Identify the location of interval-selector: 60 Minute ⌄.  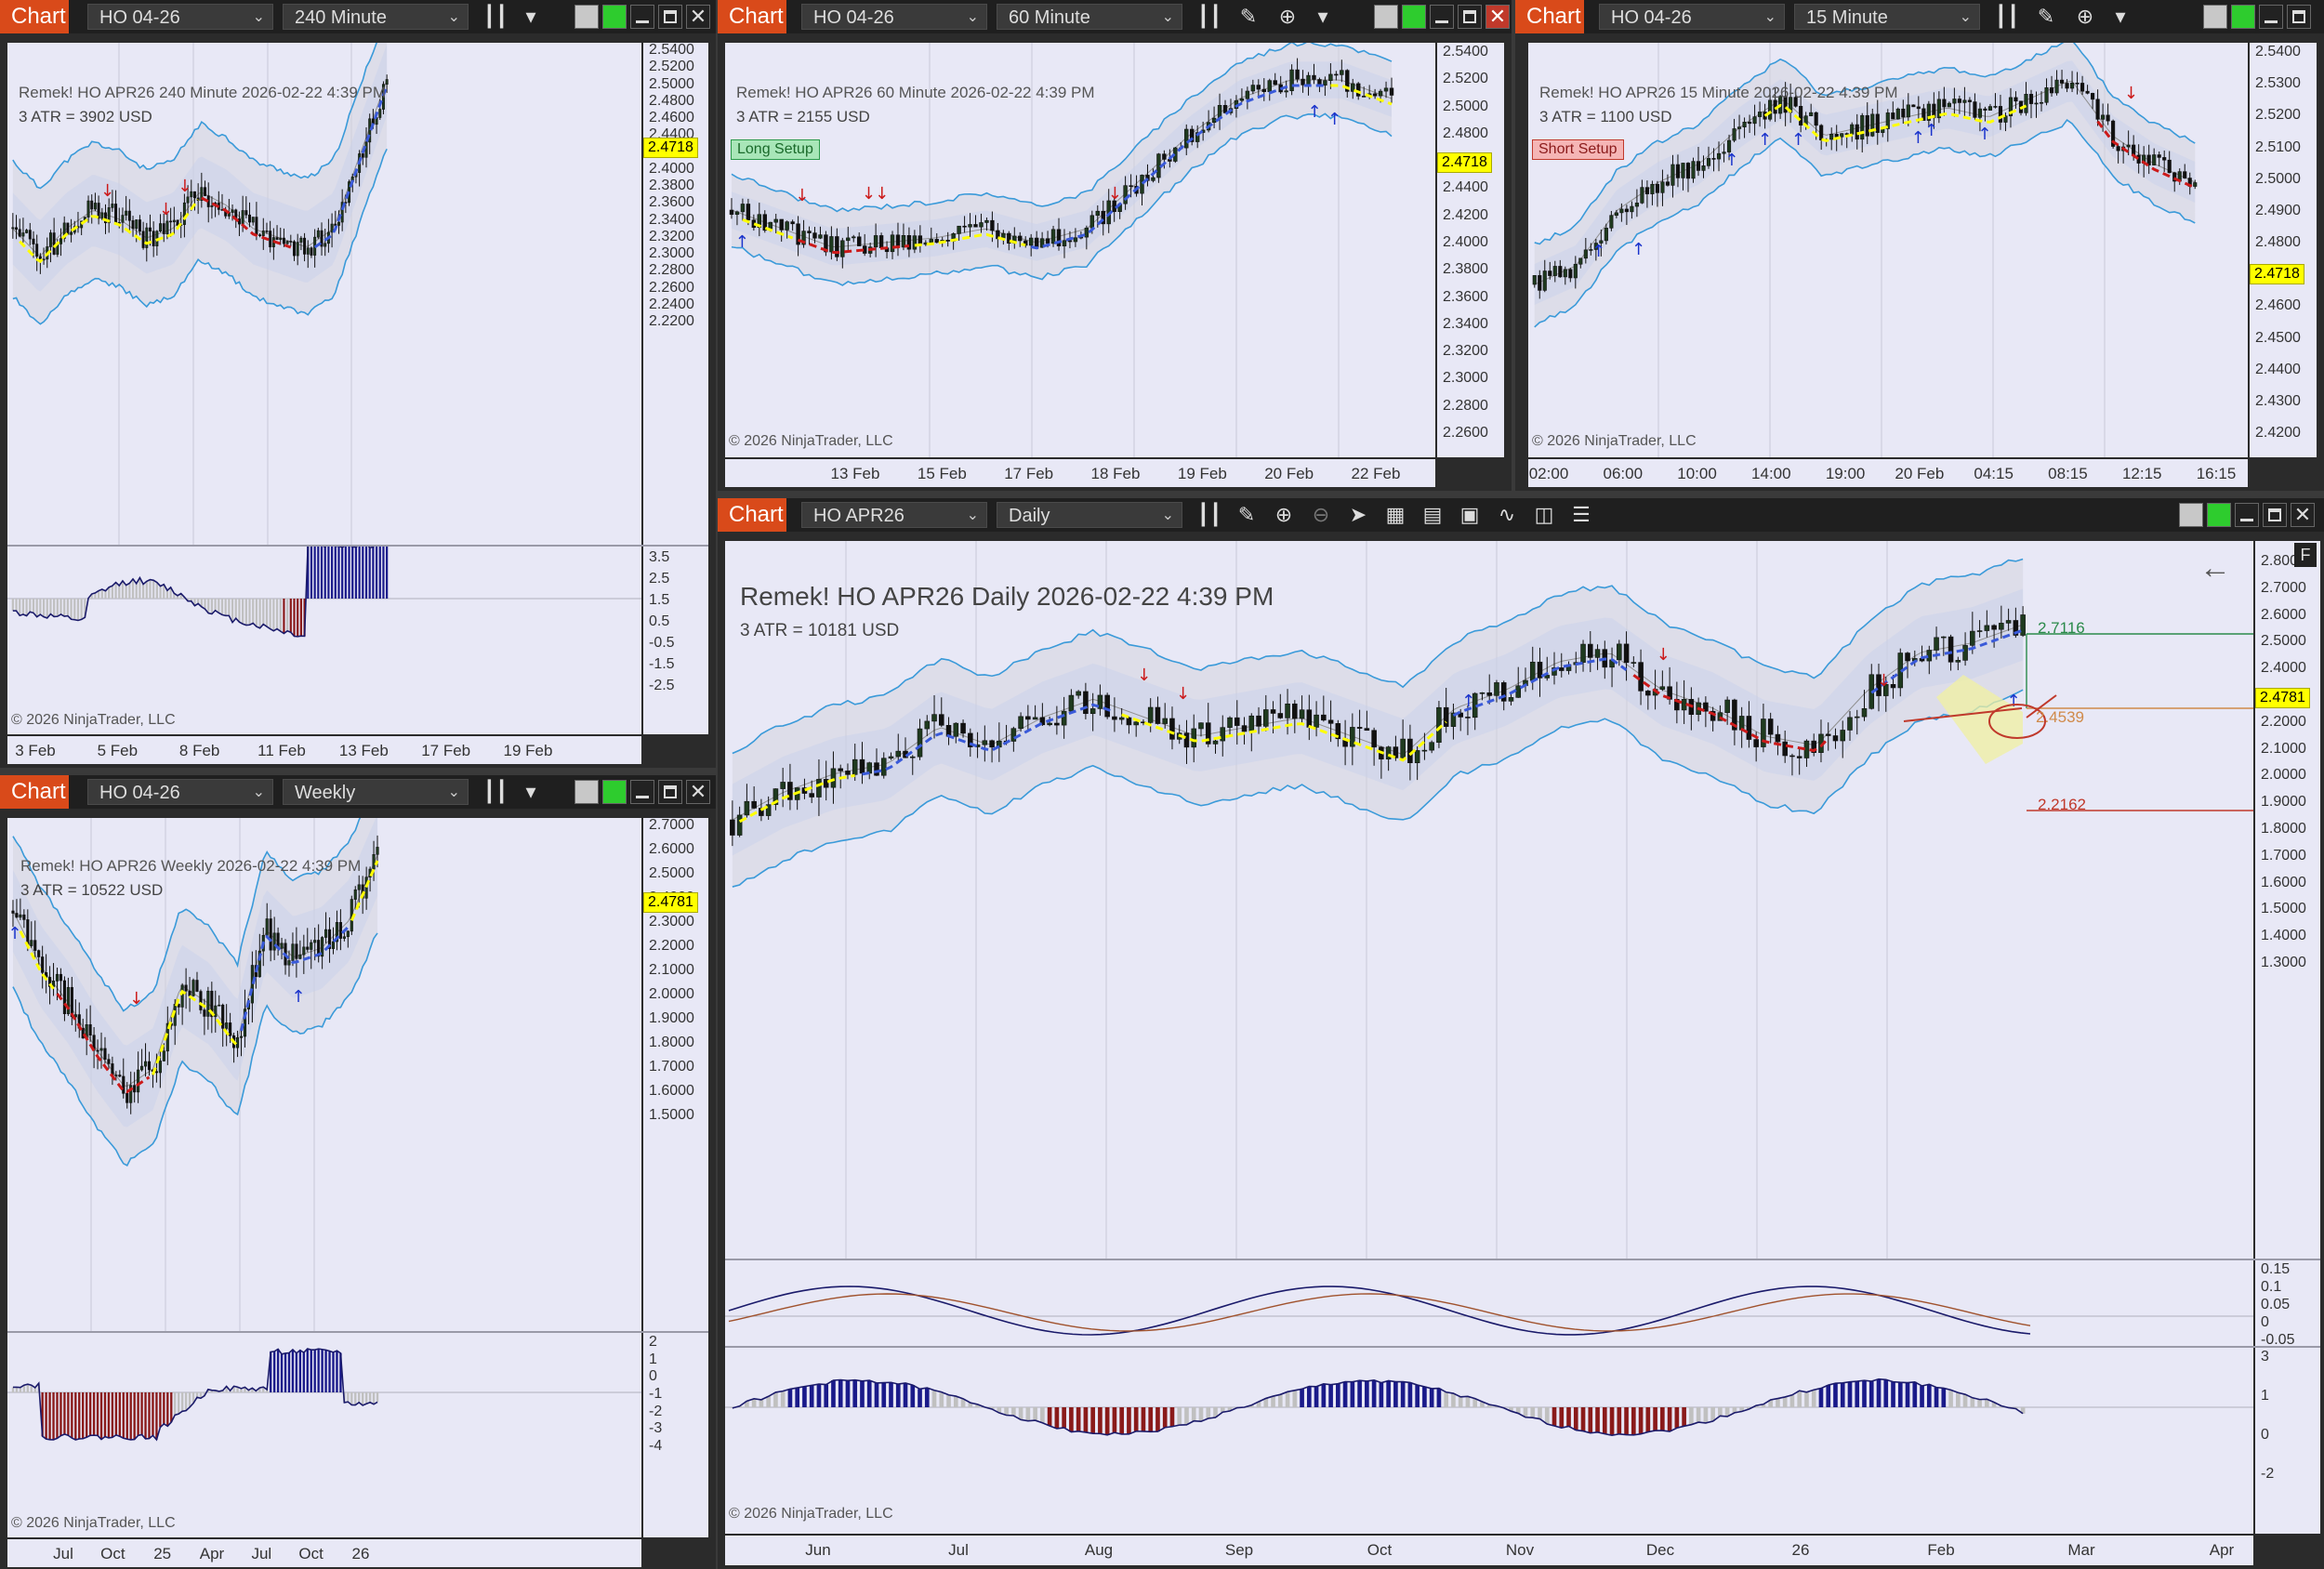
(1089, 17).